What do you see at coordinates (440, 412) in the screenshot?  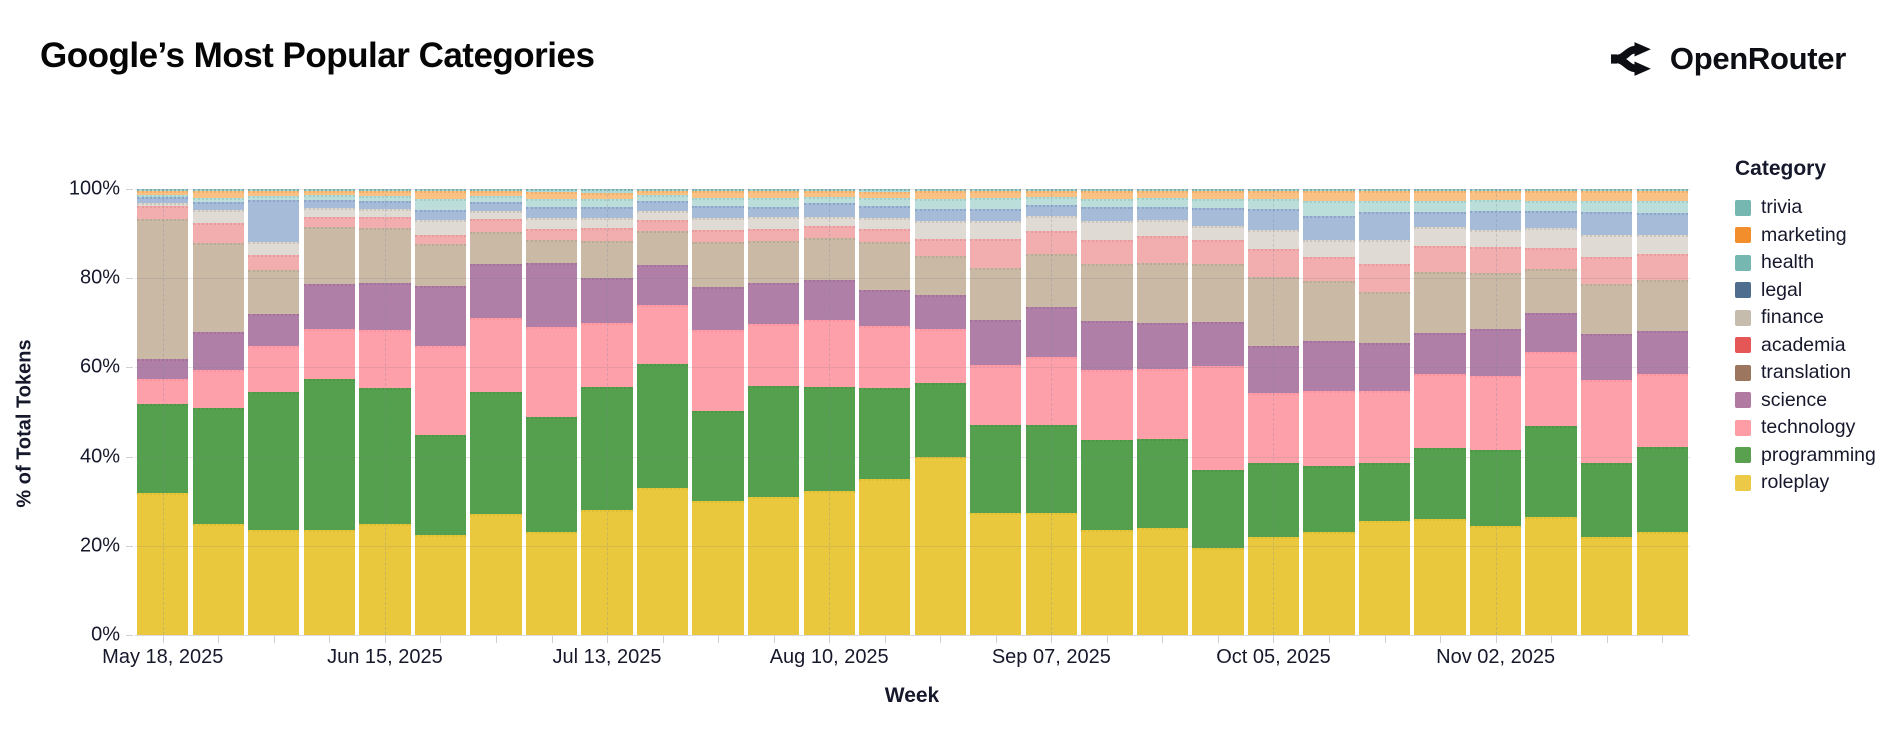 I see `bar-week-jun-22-2025` at bounding box center [440, 412].